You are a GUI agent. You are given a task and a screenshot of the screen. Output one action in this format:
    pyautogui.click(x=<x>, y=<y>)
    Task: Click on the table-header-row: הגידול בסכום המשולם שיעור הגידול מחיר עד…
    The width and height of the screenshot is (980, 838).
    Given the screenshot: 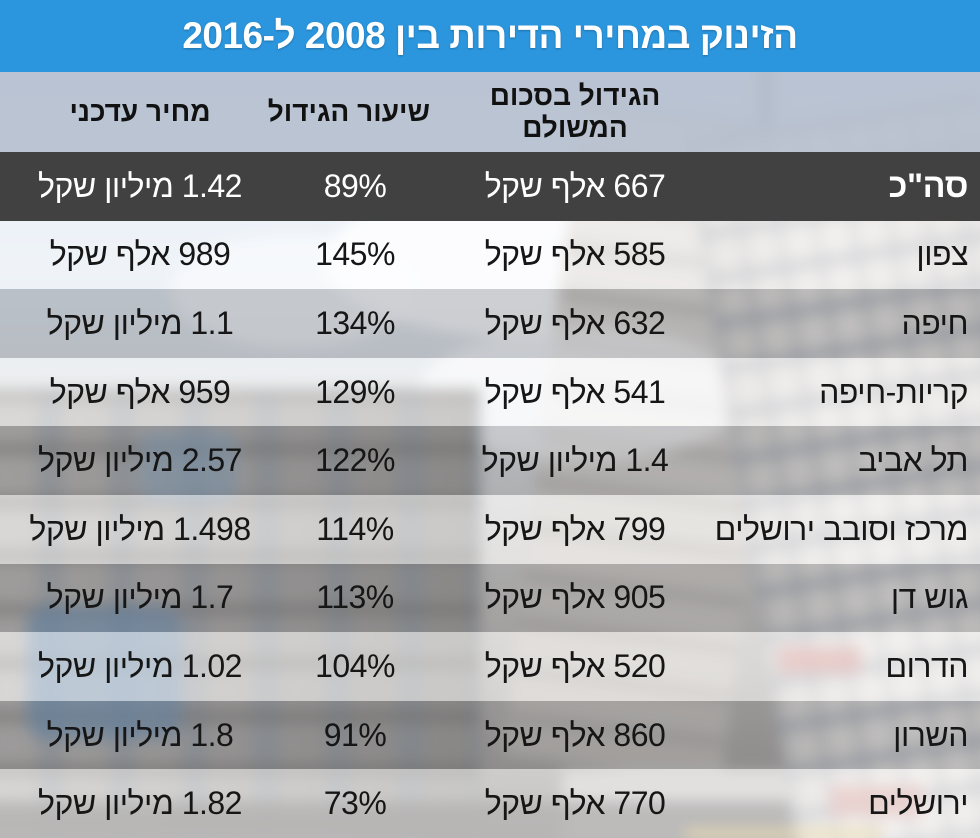 What is the action you would take?
    pyautogui.click(x=490, y=112)
    